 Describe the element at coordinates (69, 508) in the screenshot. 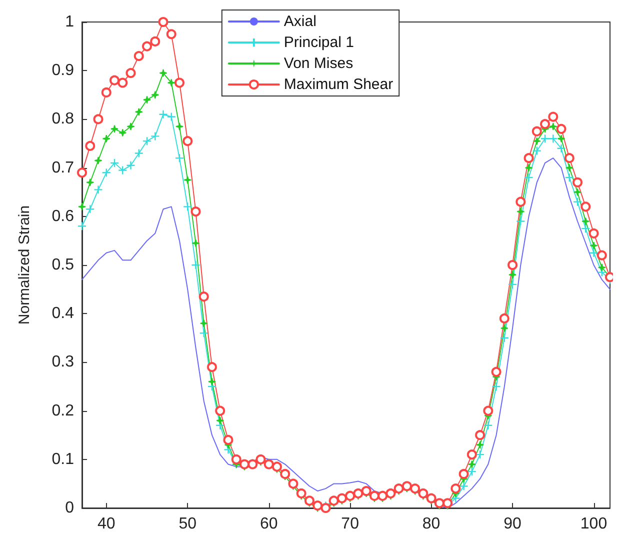

I see `y-tick-label: 0` at that location.